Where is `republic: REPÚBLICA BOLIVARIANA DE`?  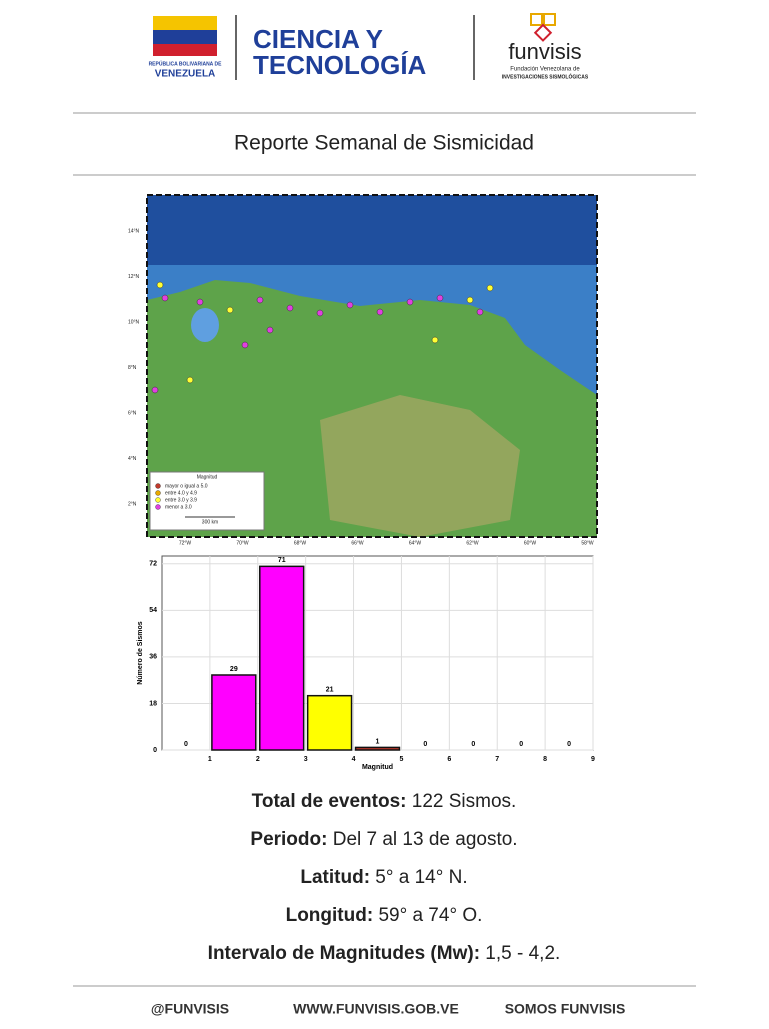
republic: REPÚBLICA BOLIVARIANA DE is located at coordinates (186, 63).